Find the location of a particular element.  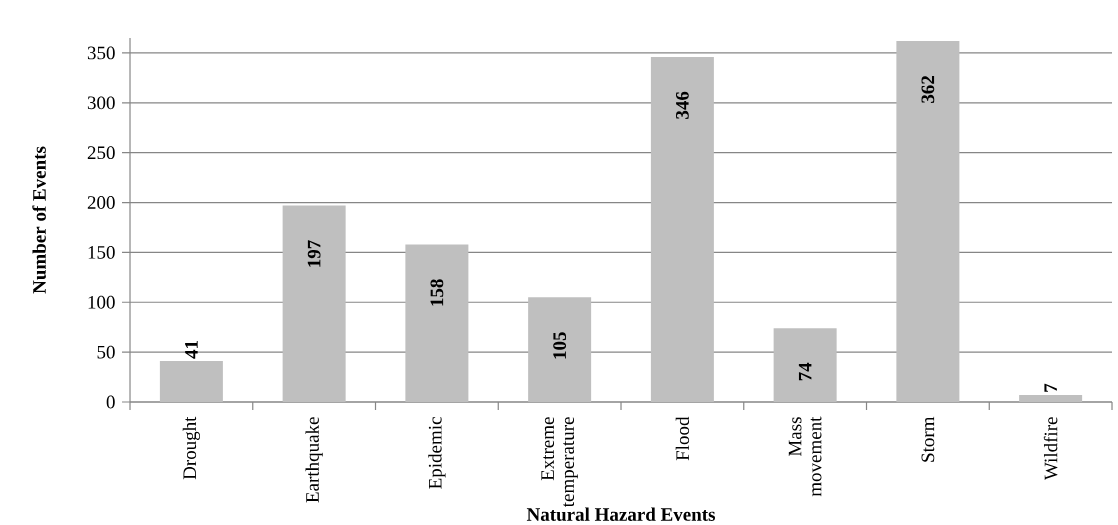

x-tick-label: Epidemic is located at coordinates (437, 453).